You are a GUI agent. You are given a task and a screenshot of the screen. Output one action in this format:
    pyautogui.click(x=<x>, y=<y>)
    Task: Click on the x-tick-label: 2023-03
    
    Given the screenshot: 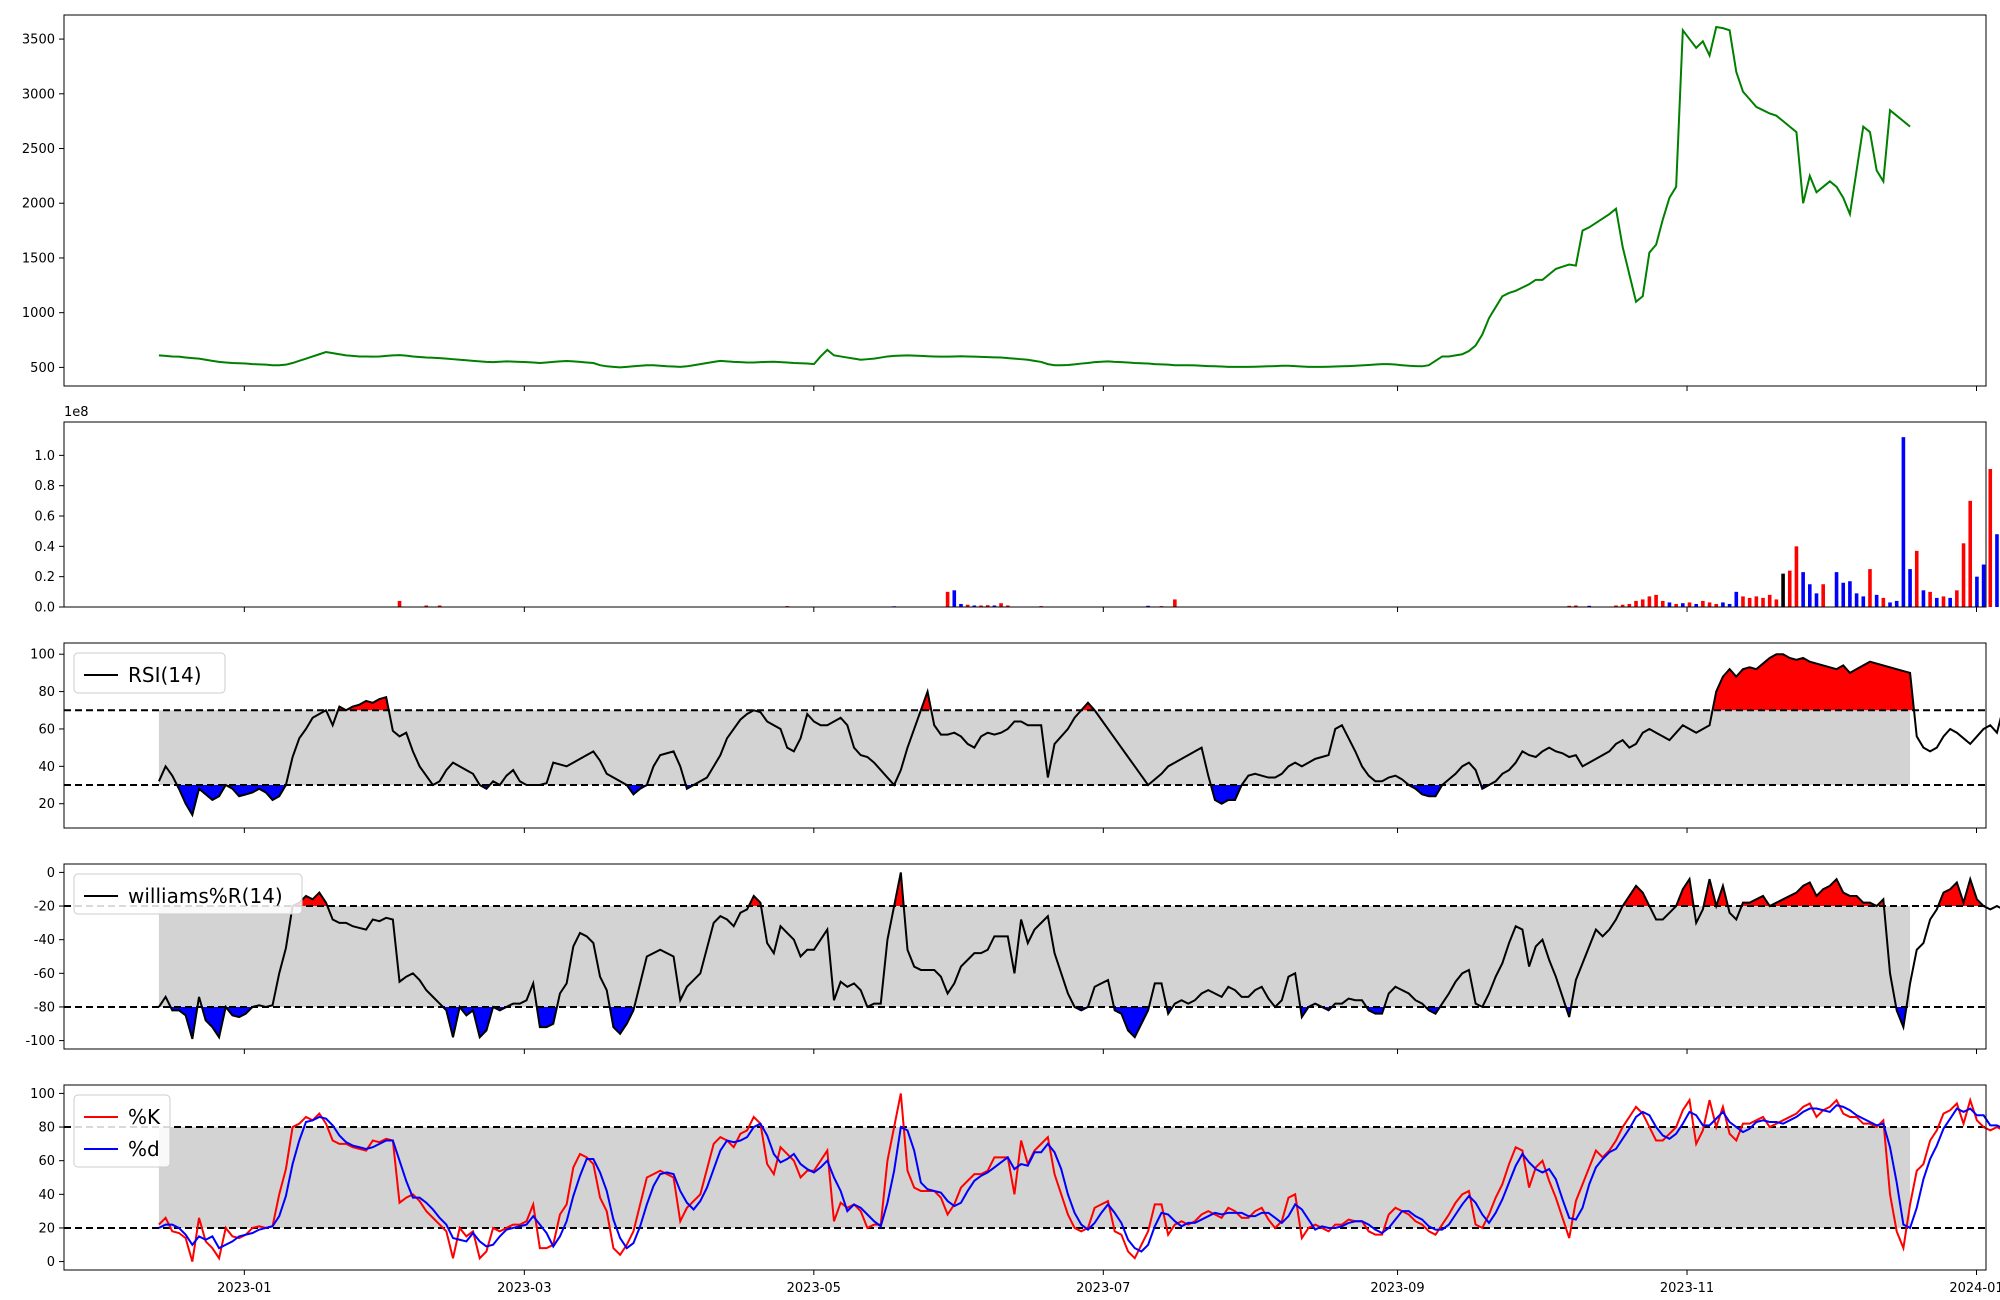 What is the action you would take?
    pyautogui.click(x=524, y=1288)
    